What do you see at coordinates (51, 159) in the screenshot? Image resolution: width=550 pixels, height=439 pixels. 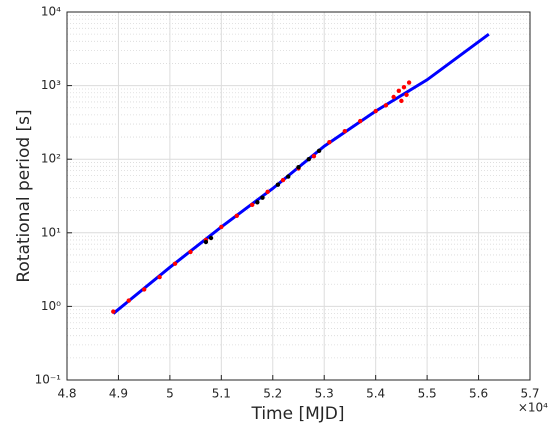 I see `y-tick-label: 10²` at bounding box center [51, 159].